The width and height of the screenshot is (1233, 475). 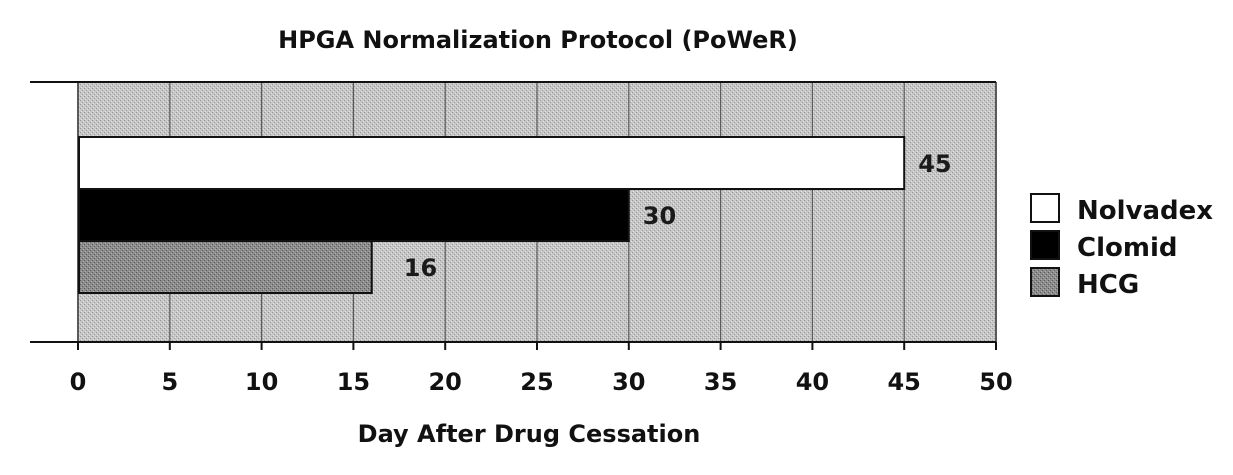 What do you see at coordinates (934, 164) in the screenshot?
I see `data-label-nolvadex: 45` at bounding box center [934, 164].